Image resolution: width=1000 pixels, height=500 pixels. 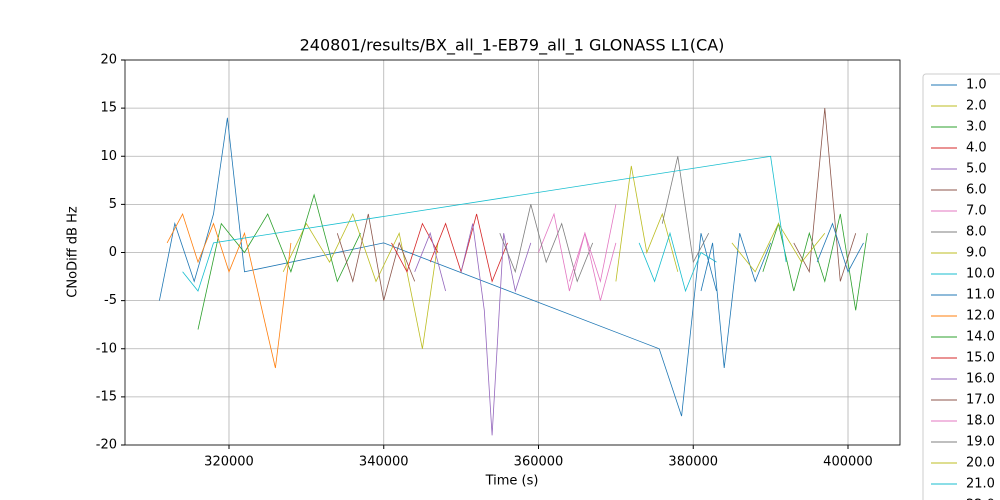 I want to click on y-tick-label: 0, so click(x=113, y=252).